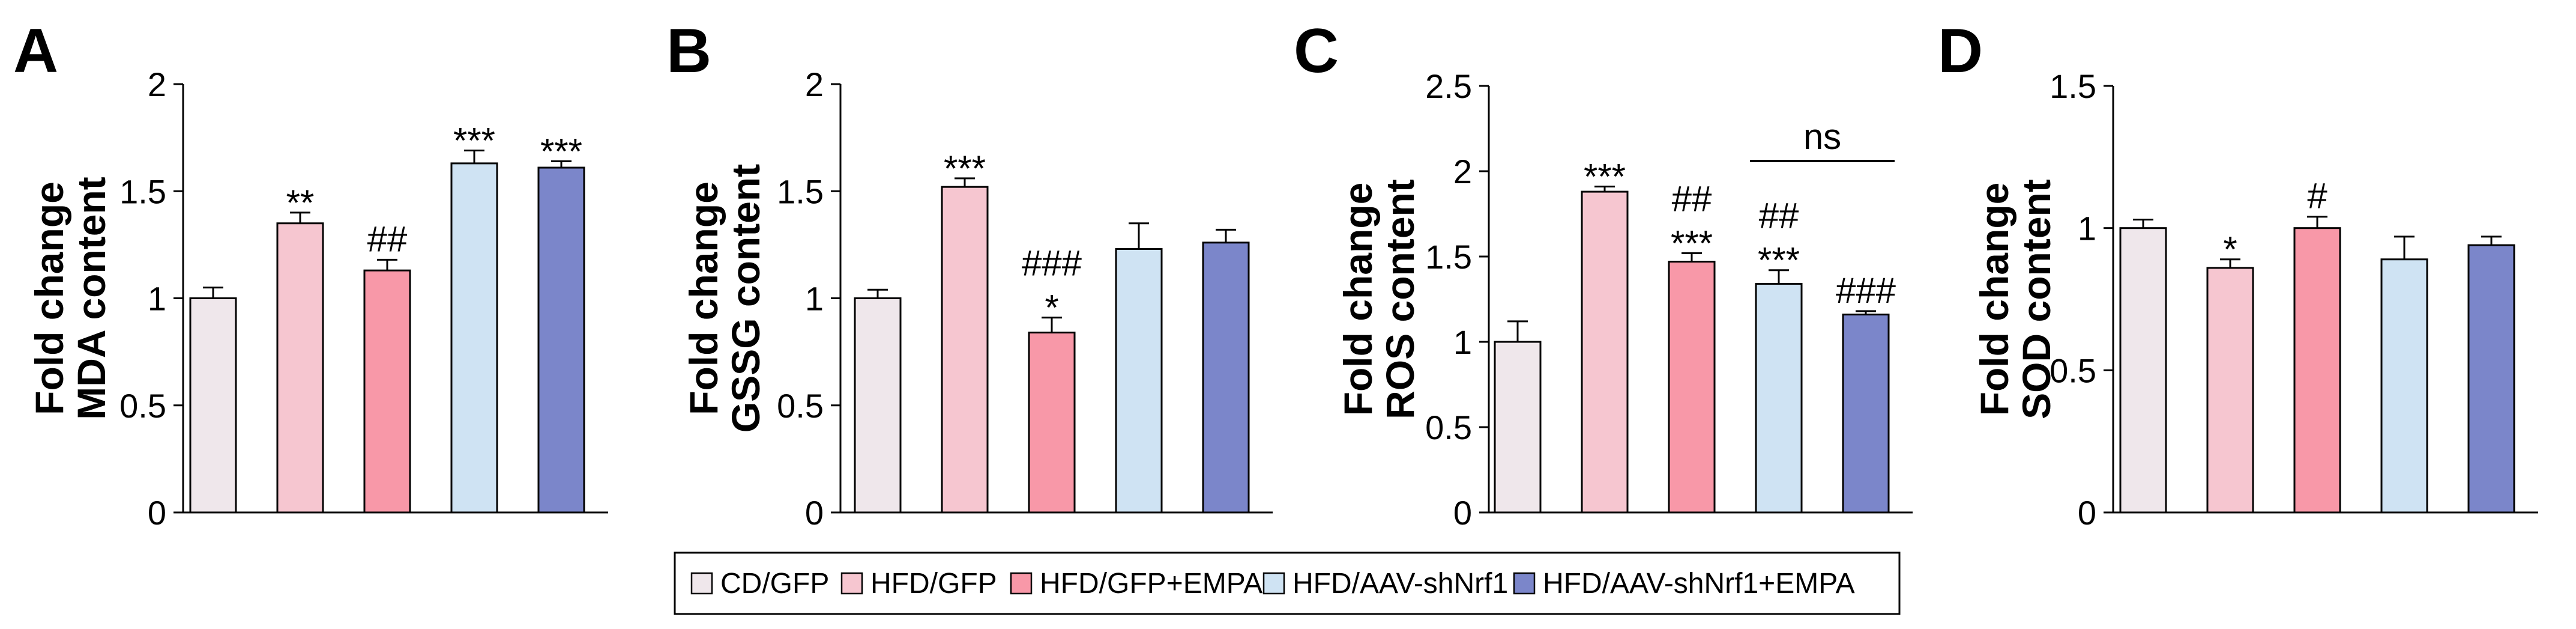  I want to click on y-tick-label: 2.5, so click(1448, 86).